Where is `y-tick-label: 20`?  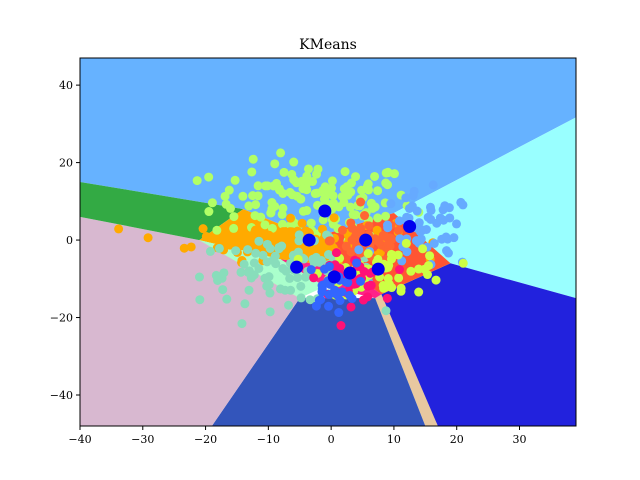 y-tick-label: 20 is located at coordinates (66, 163).